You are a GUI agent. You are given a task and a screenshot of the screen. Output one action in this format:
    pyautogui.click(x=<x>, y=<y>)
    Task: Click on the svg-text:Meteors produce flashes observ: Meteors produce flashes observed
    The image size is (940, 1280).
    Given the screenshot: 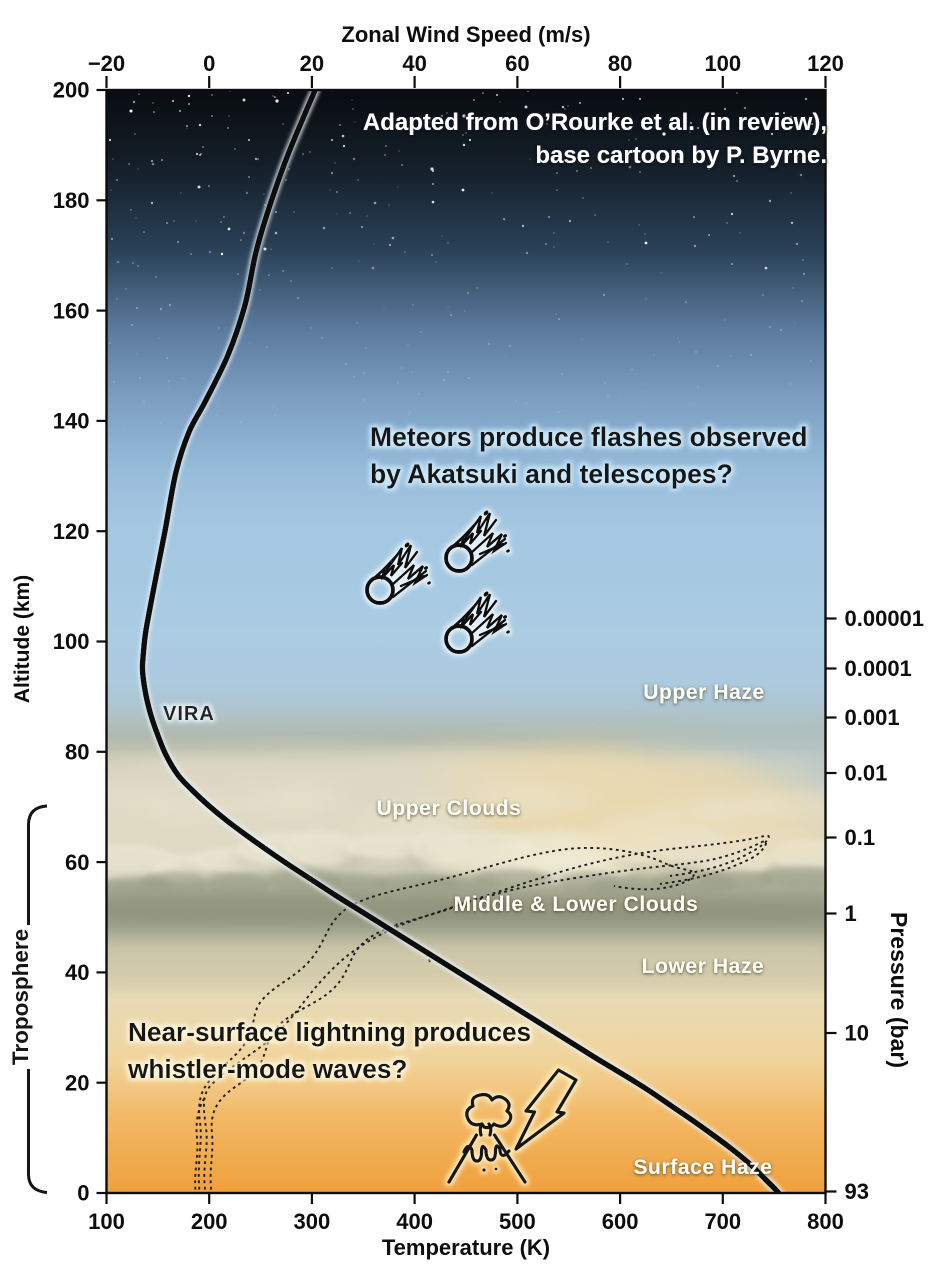 What is the action you would take?
    pyautogui.click(x=588, y=437)
    